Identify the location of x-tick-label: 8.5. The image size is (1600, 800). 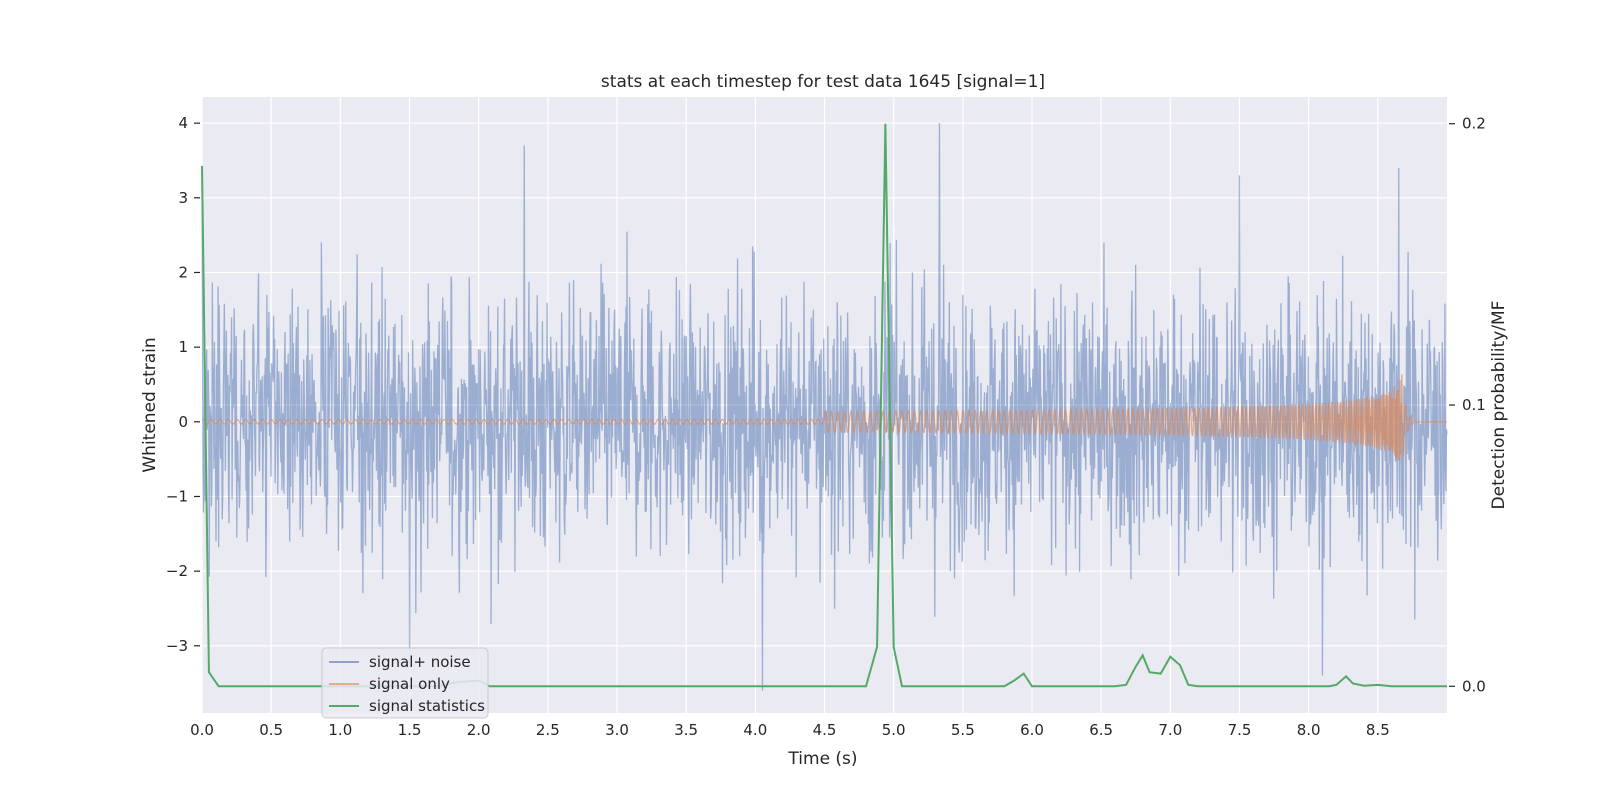
(1378, 730).